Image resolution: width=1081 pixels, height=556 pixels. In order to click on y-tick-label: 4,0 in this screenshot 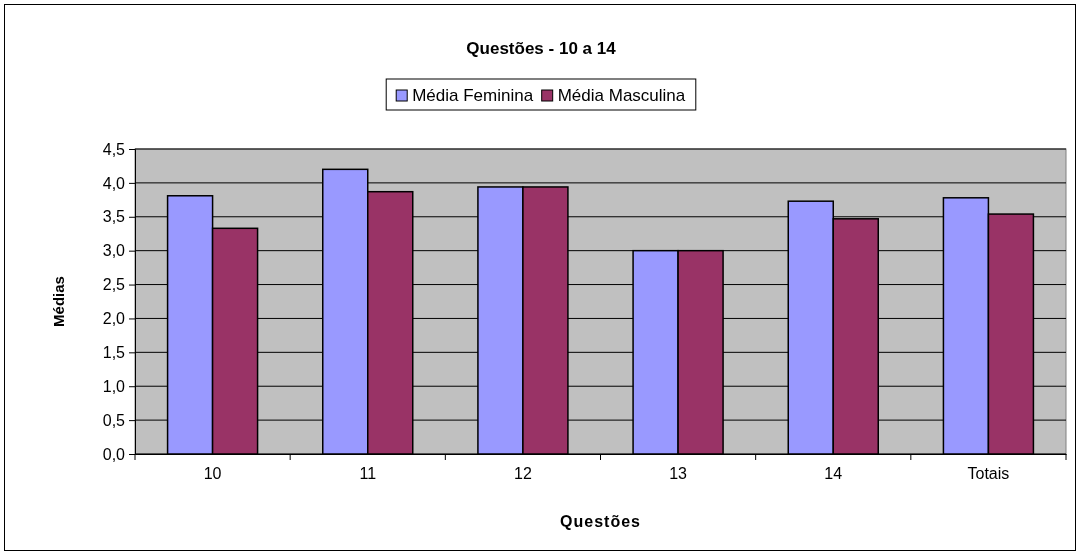, I will do `click(114, 183)`.